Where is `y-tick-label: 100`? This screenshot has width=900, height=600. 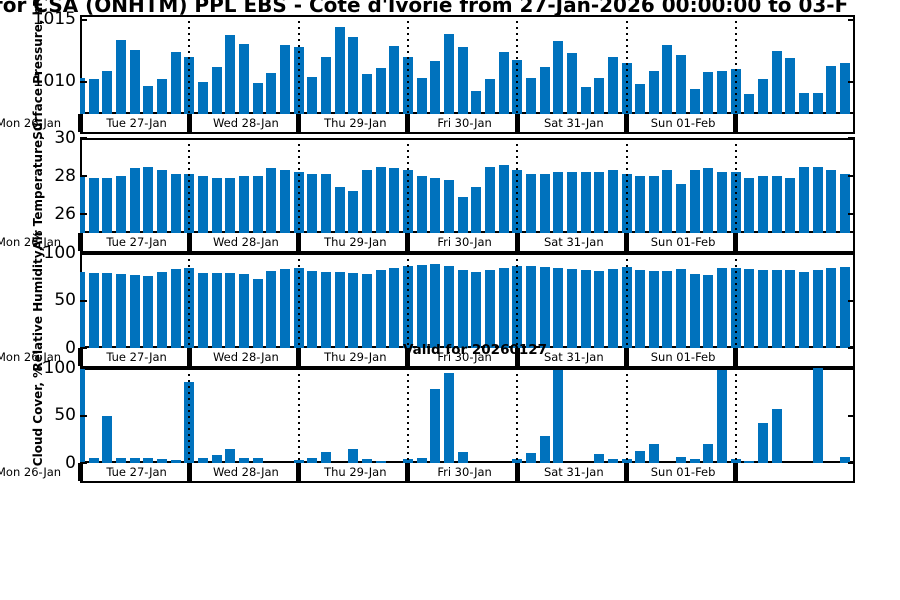
y-tick-label: 100 is located at coordinates (59, 367).